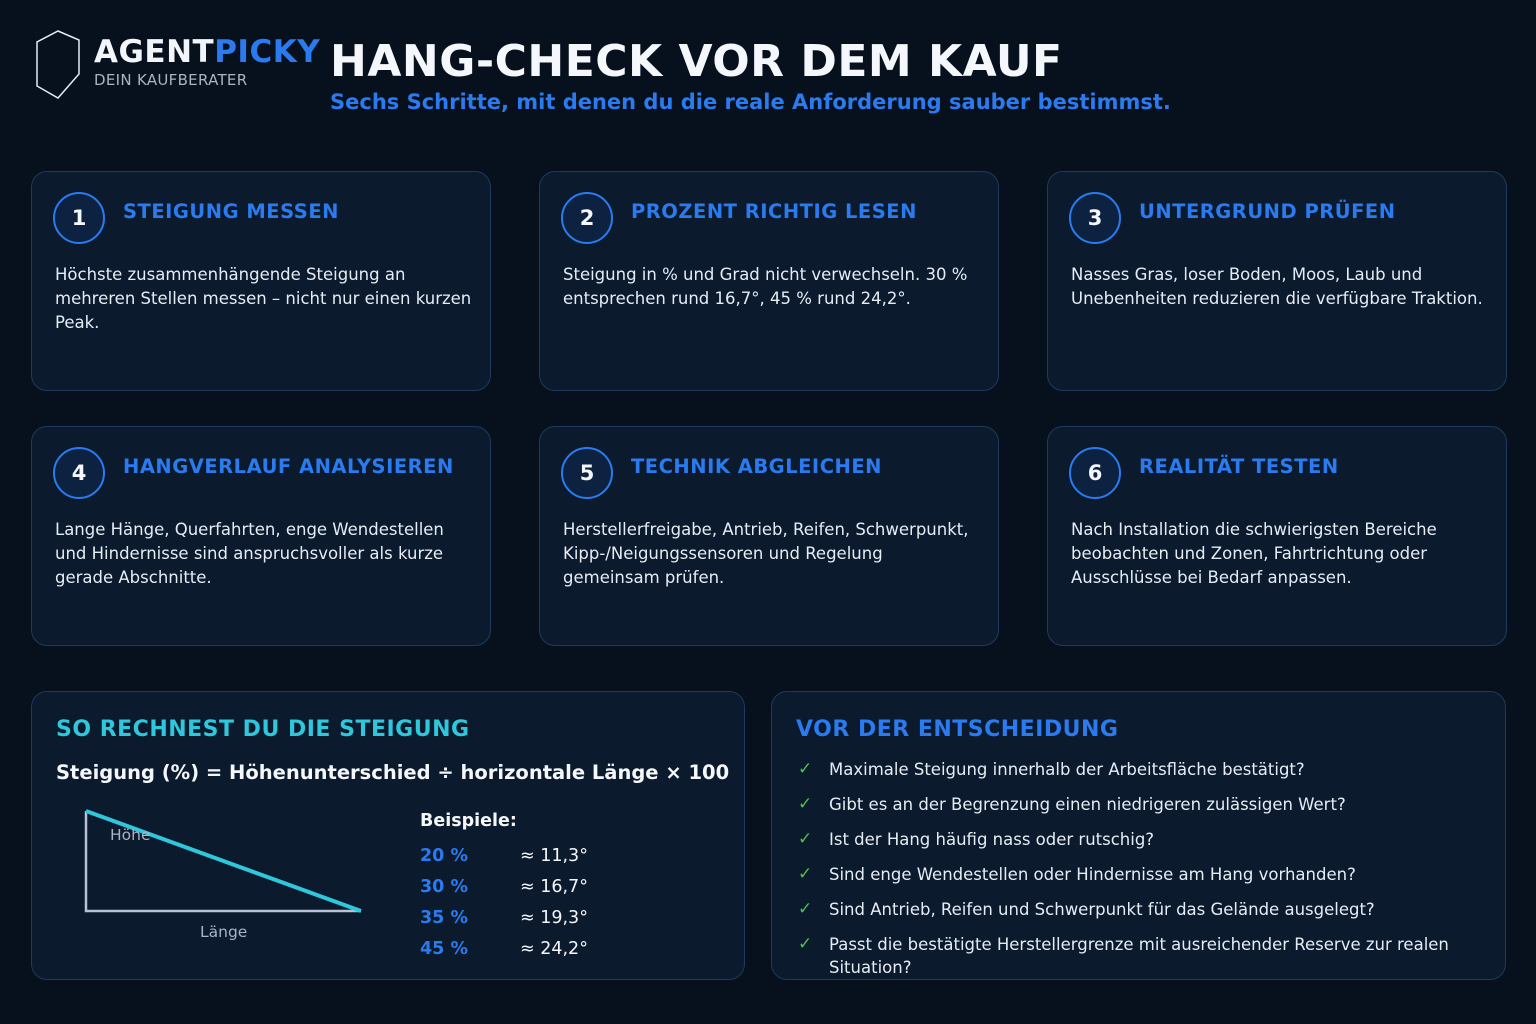  Describe the element at coordinates (58, 64) in the screenshot. I see `shield-outline-icon` at that location.